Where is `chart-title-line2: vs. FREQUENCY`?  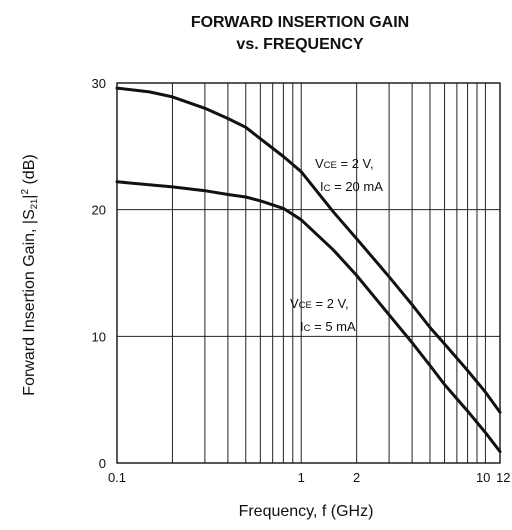
chart-title-line2: vs. FREQUENCY is located at coordinates (299, 44).